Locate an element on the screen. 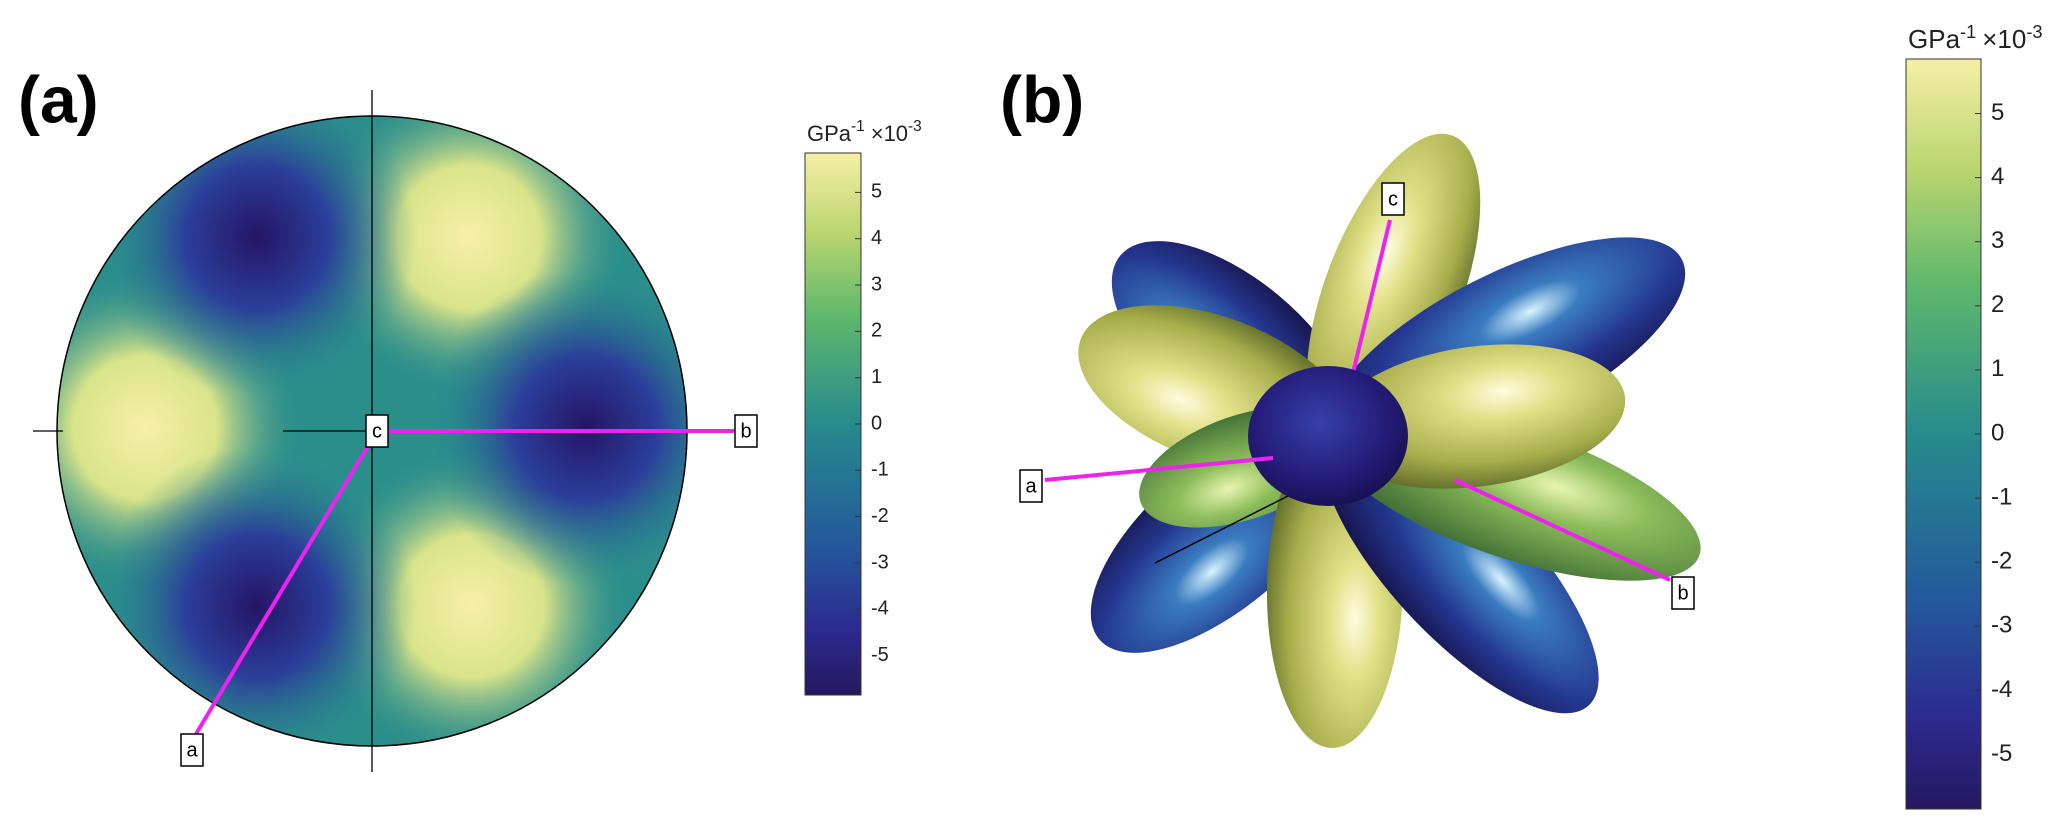  center-sphere is located at coordinates (1328, 436).